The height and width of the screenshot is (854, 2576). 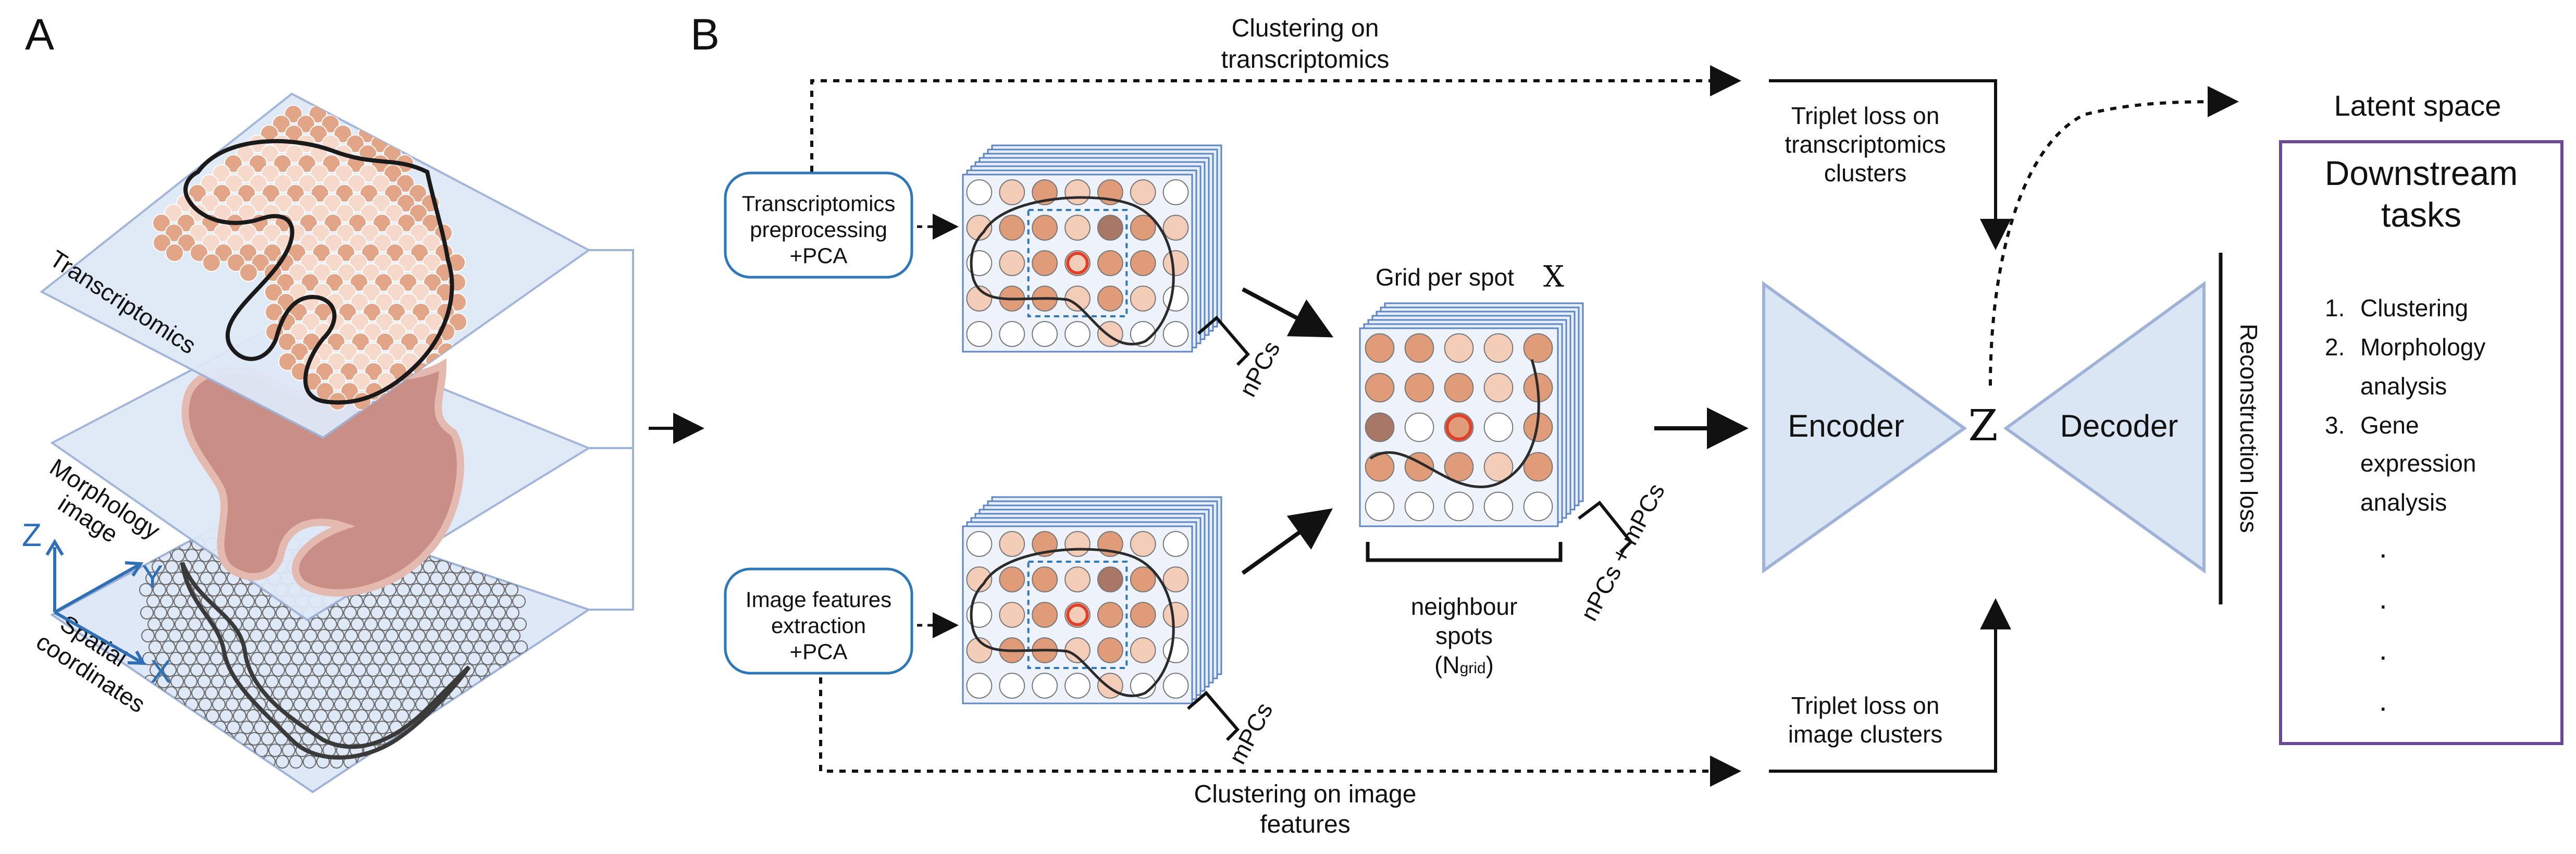 What do you see at coordinates (1287, 541) in the screenshot?
I see `arrow-image-to-grid` at bounding box center [1287, 541].